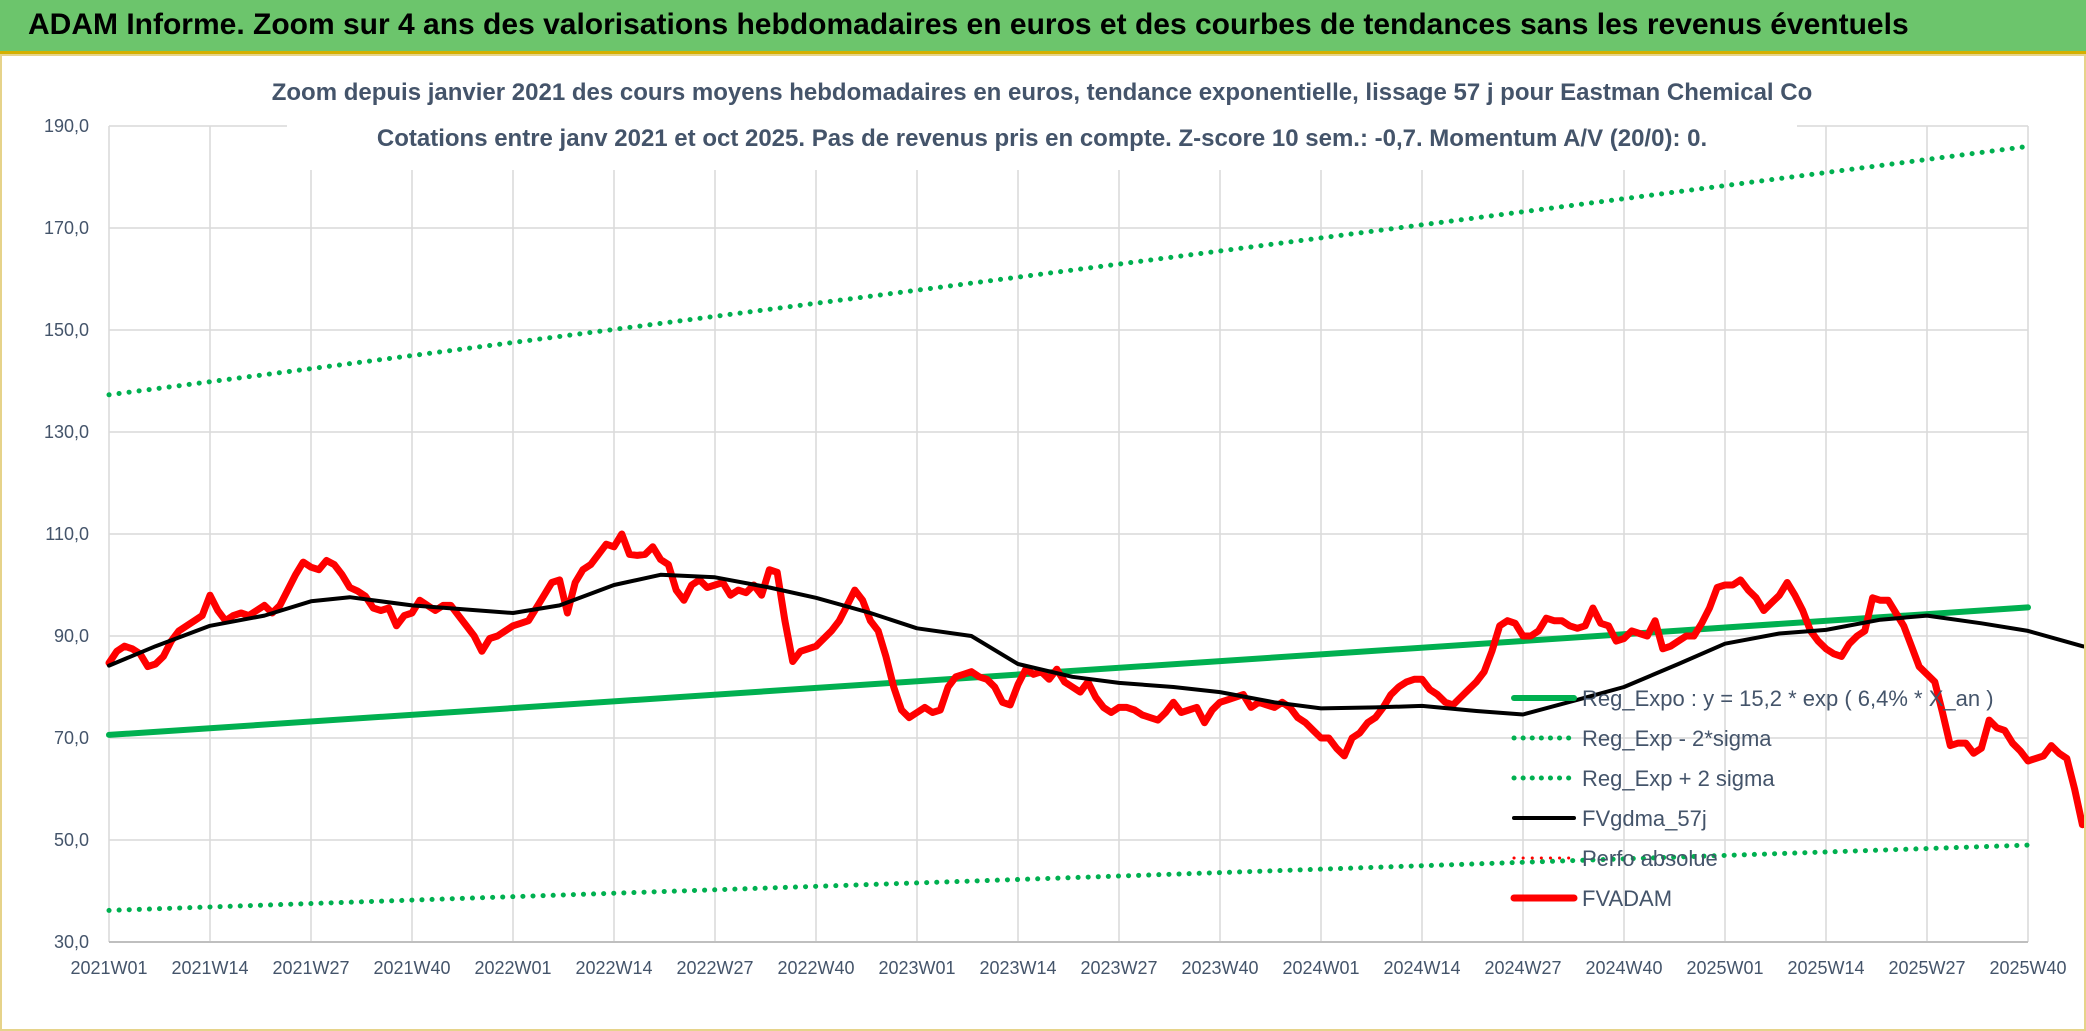 The height and width of the screenshot is (1031, 2086). I want to click on x-tick-label: 2025W01, so click(1724, 968).